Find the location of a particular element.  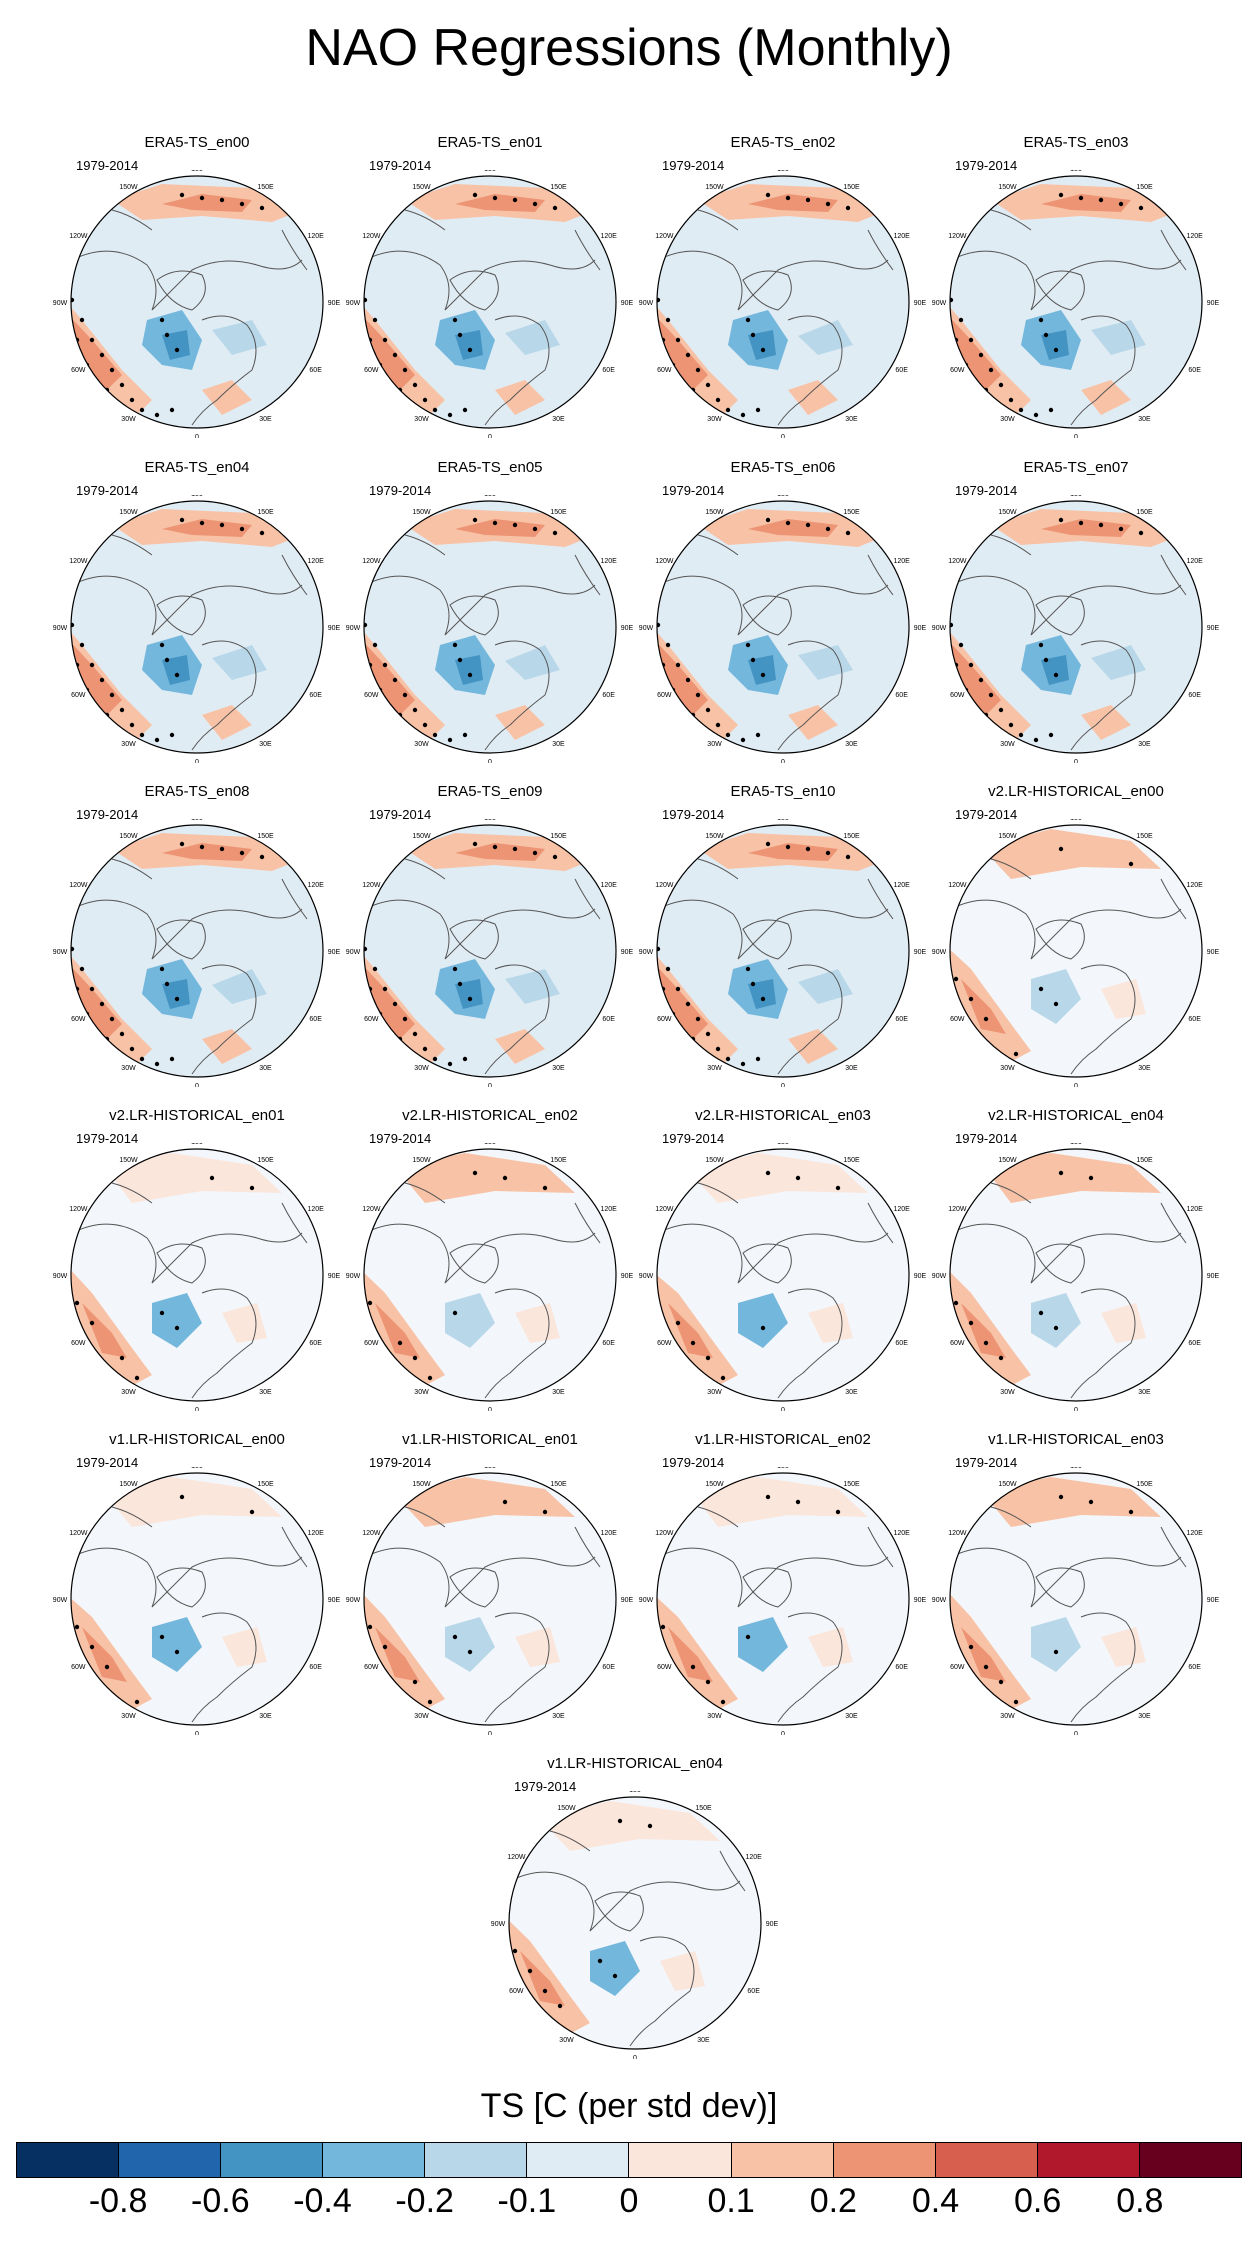

panel-title: v1.LR-HISTORICAL_en00 is located at coordinates (197, 1439).